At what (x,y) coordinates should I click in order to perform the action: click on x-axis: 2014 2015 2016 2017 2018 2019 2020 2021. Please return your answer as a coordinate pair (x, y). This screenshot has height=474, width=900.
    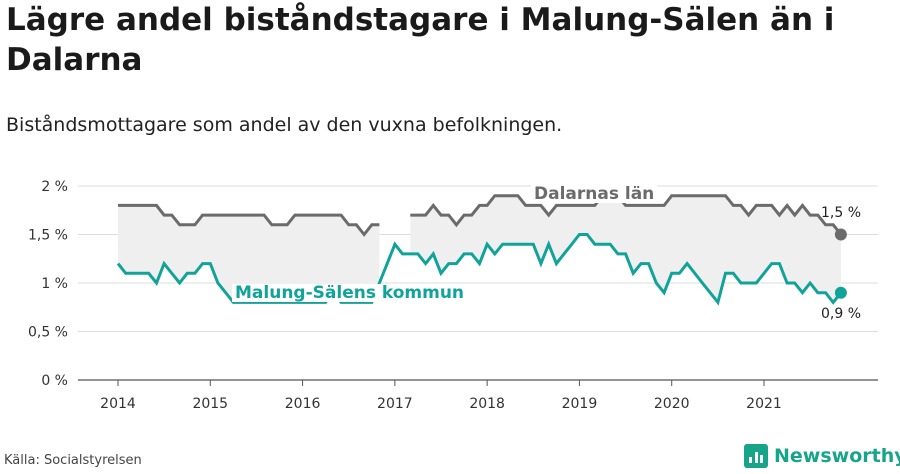
    Looking at the image, I should click on (441, 396).